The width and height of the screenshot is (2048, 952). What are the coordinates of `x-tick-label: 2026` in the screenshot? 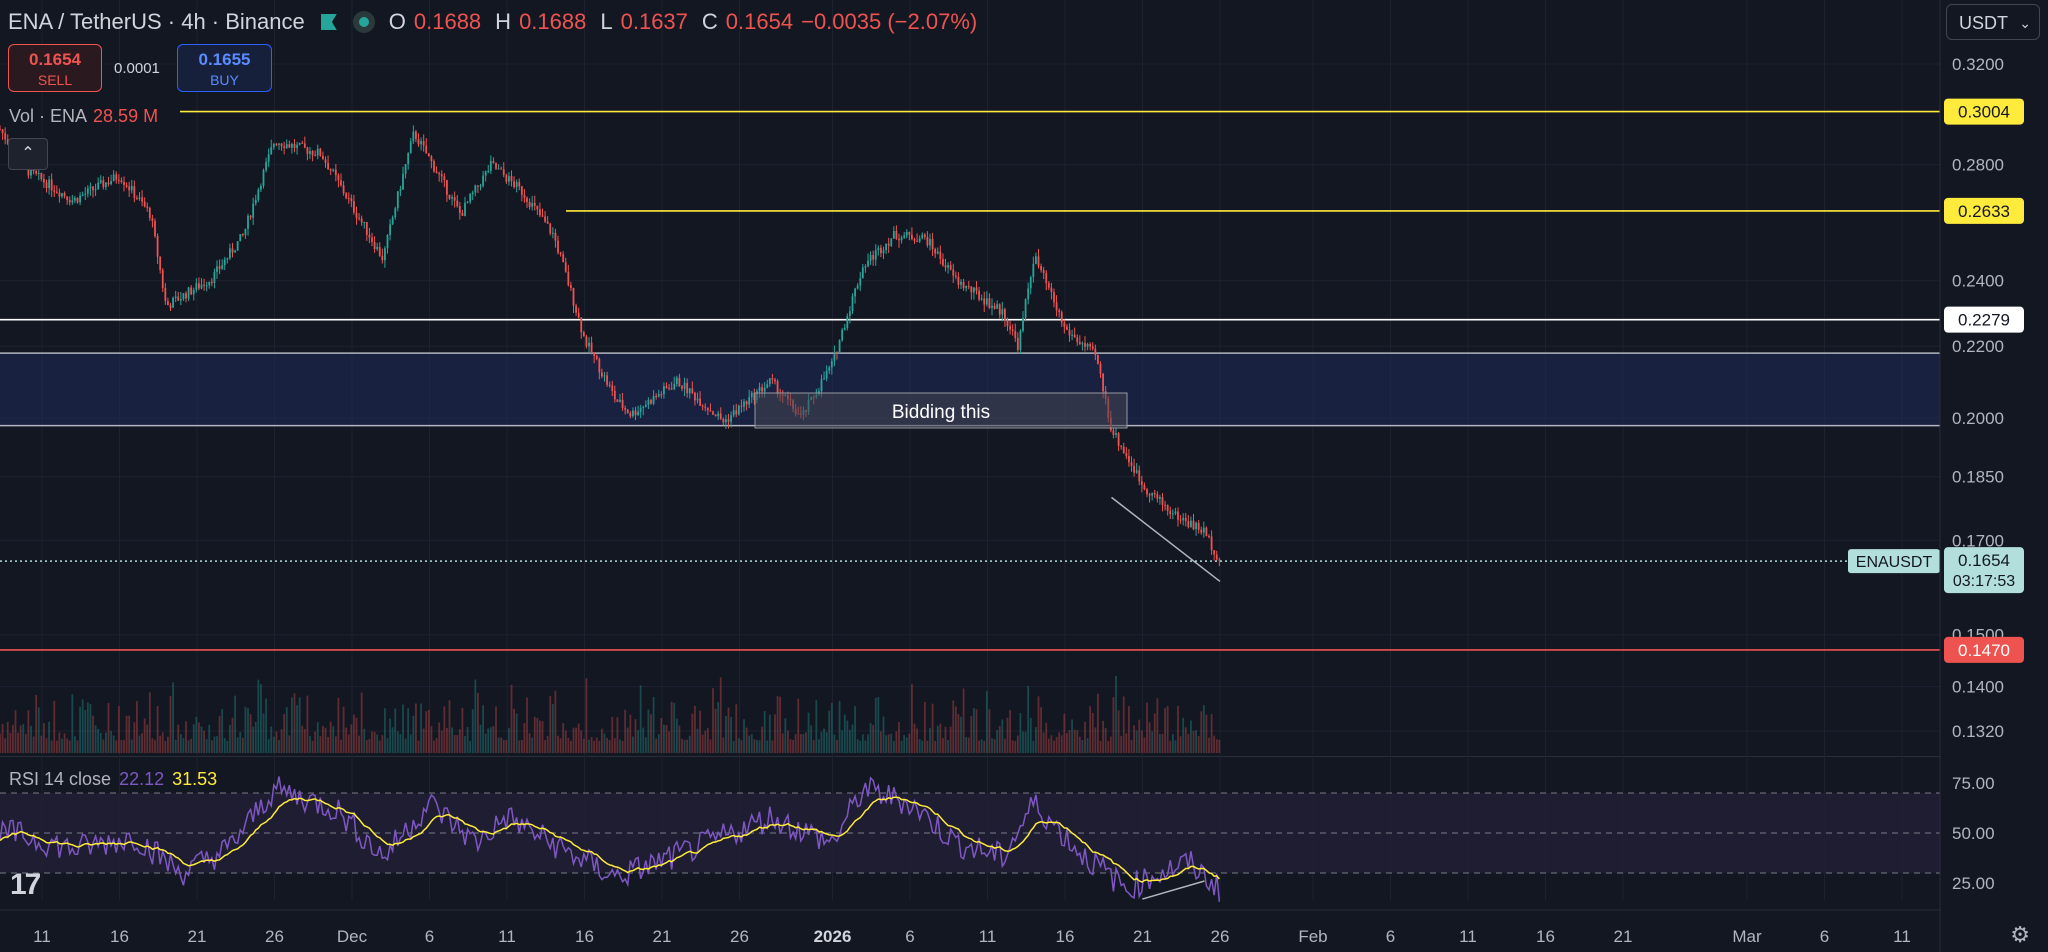 It's located at (833, 936).